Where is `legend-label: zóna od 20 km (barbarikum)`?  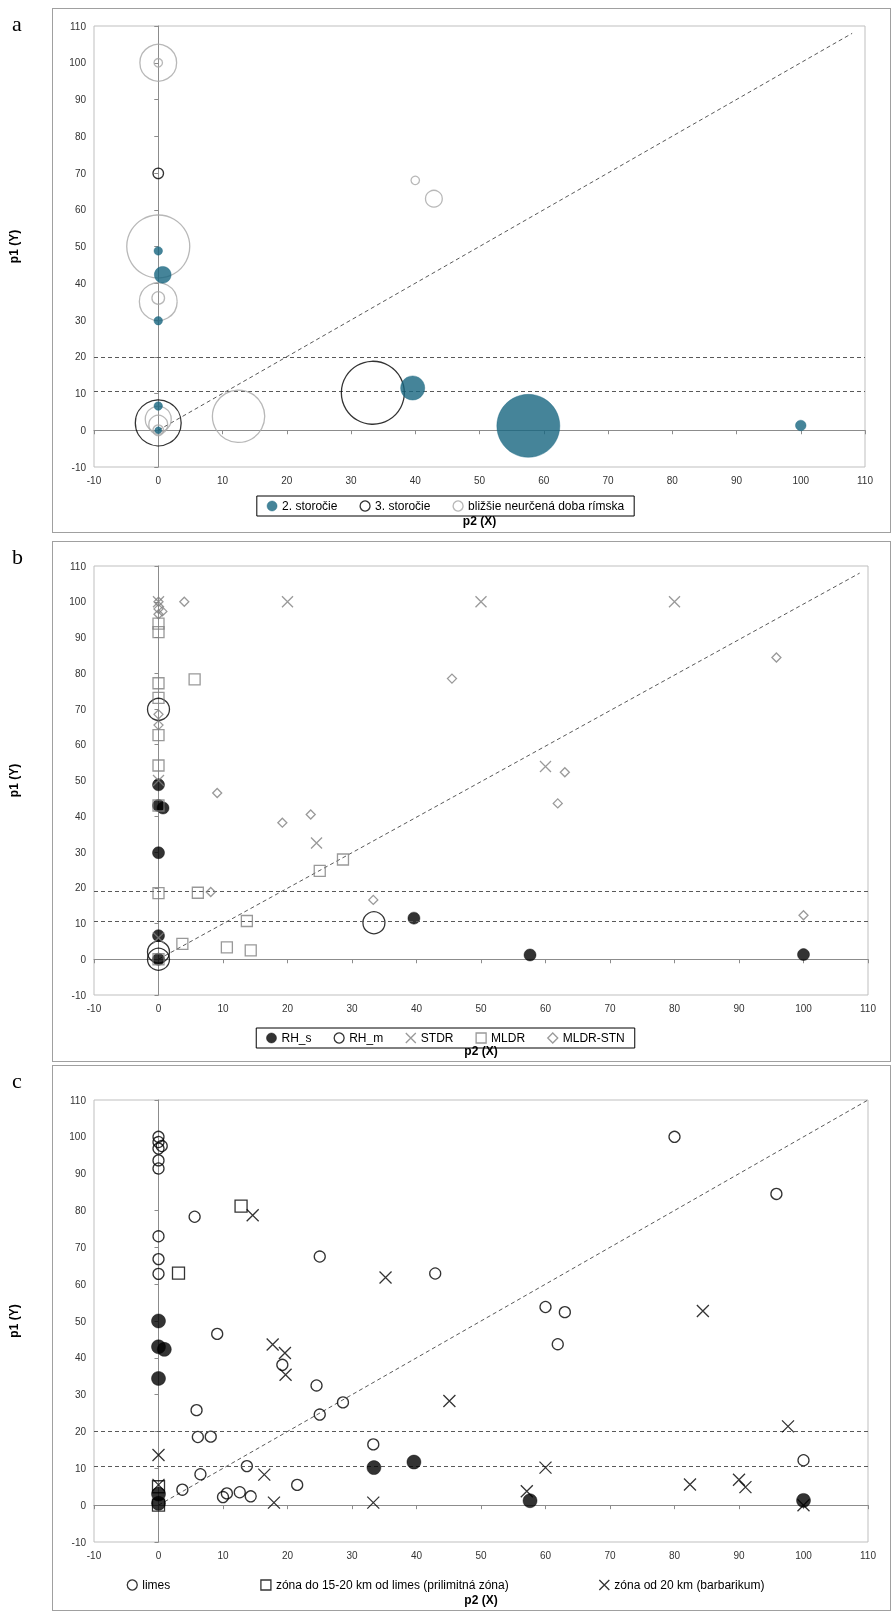 legend-label: zóna od 20 km (barbarikum) is located at coordinates (689, 1585).